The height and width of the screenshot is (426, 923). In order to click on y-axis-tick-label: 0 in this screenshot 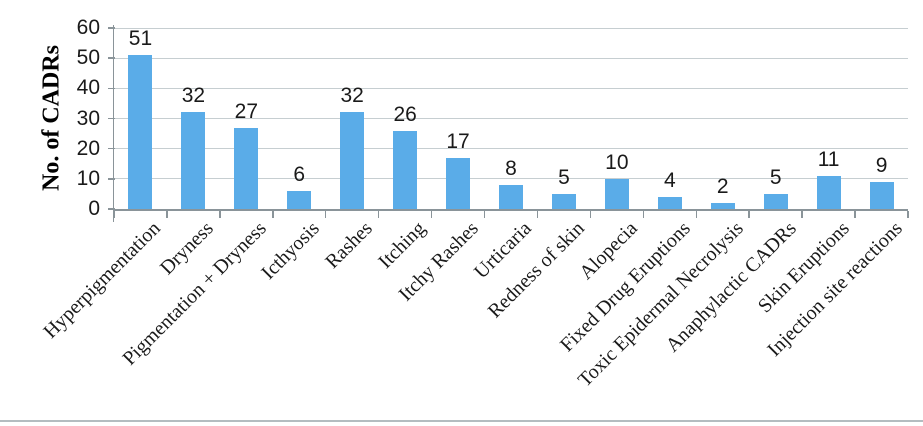, I will do `click(94, 208)`.